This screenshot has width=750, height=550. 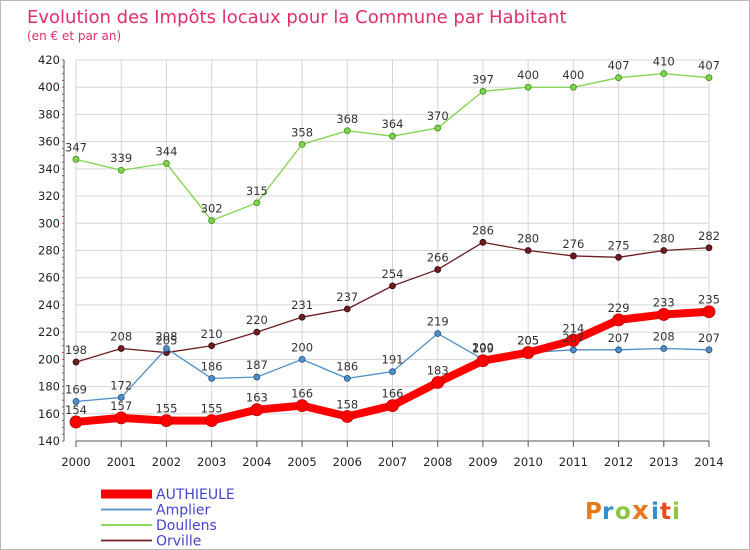 I want to click on data-label-authieule: 199, so click(x=483, y=349).